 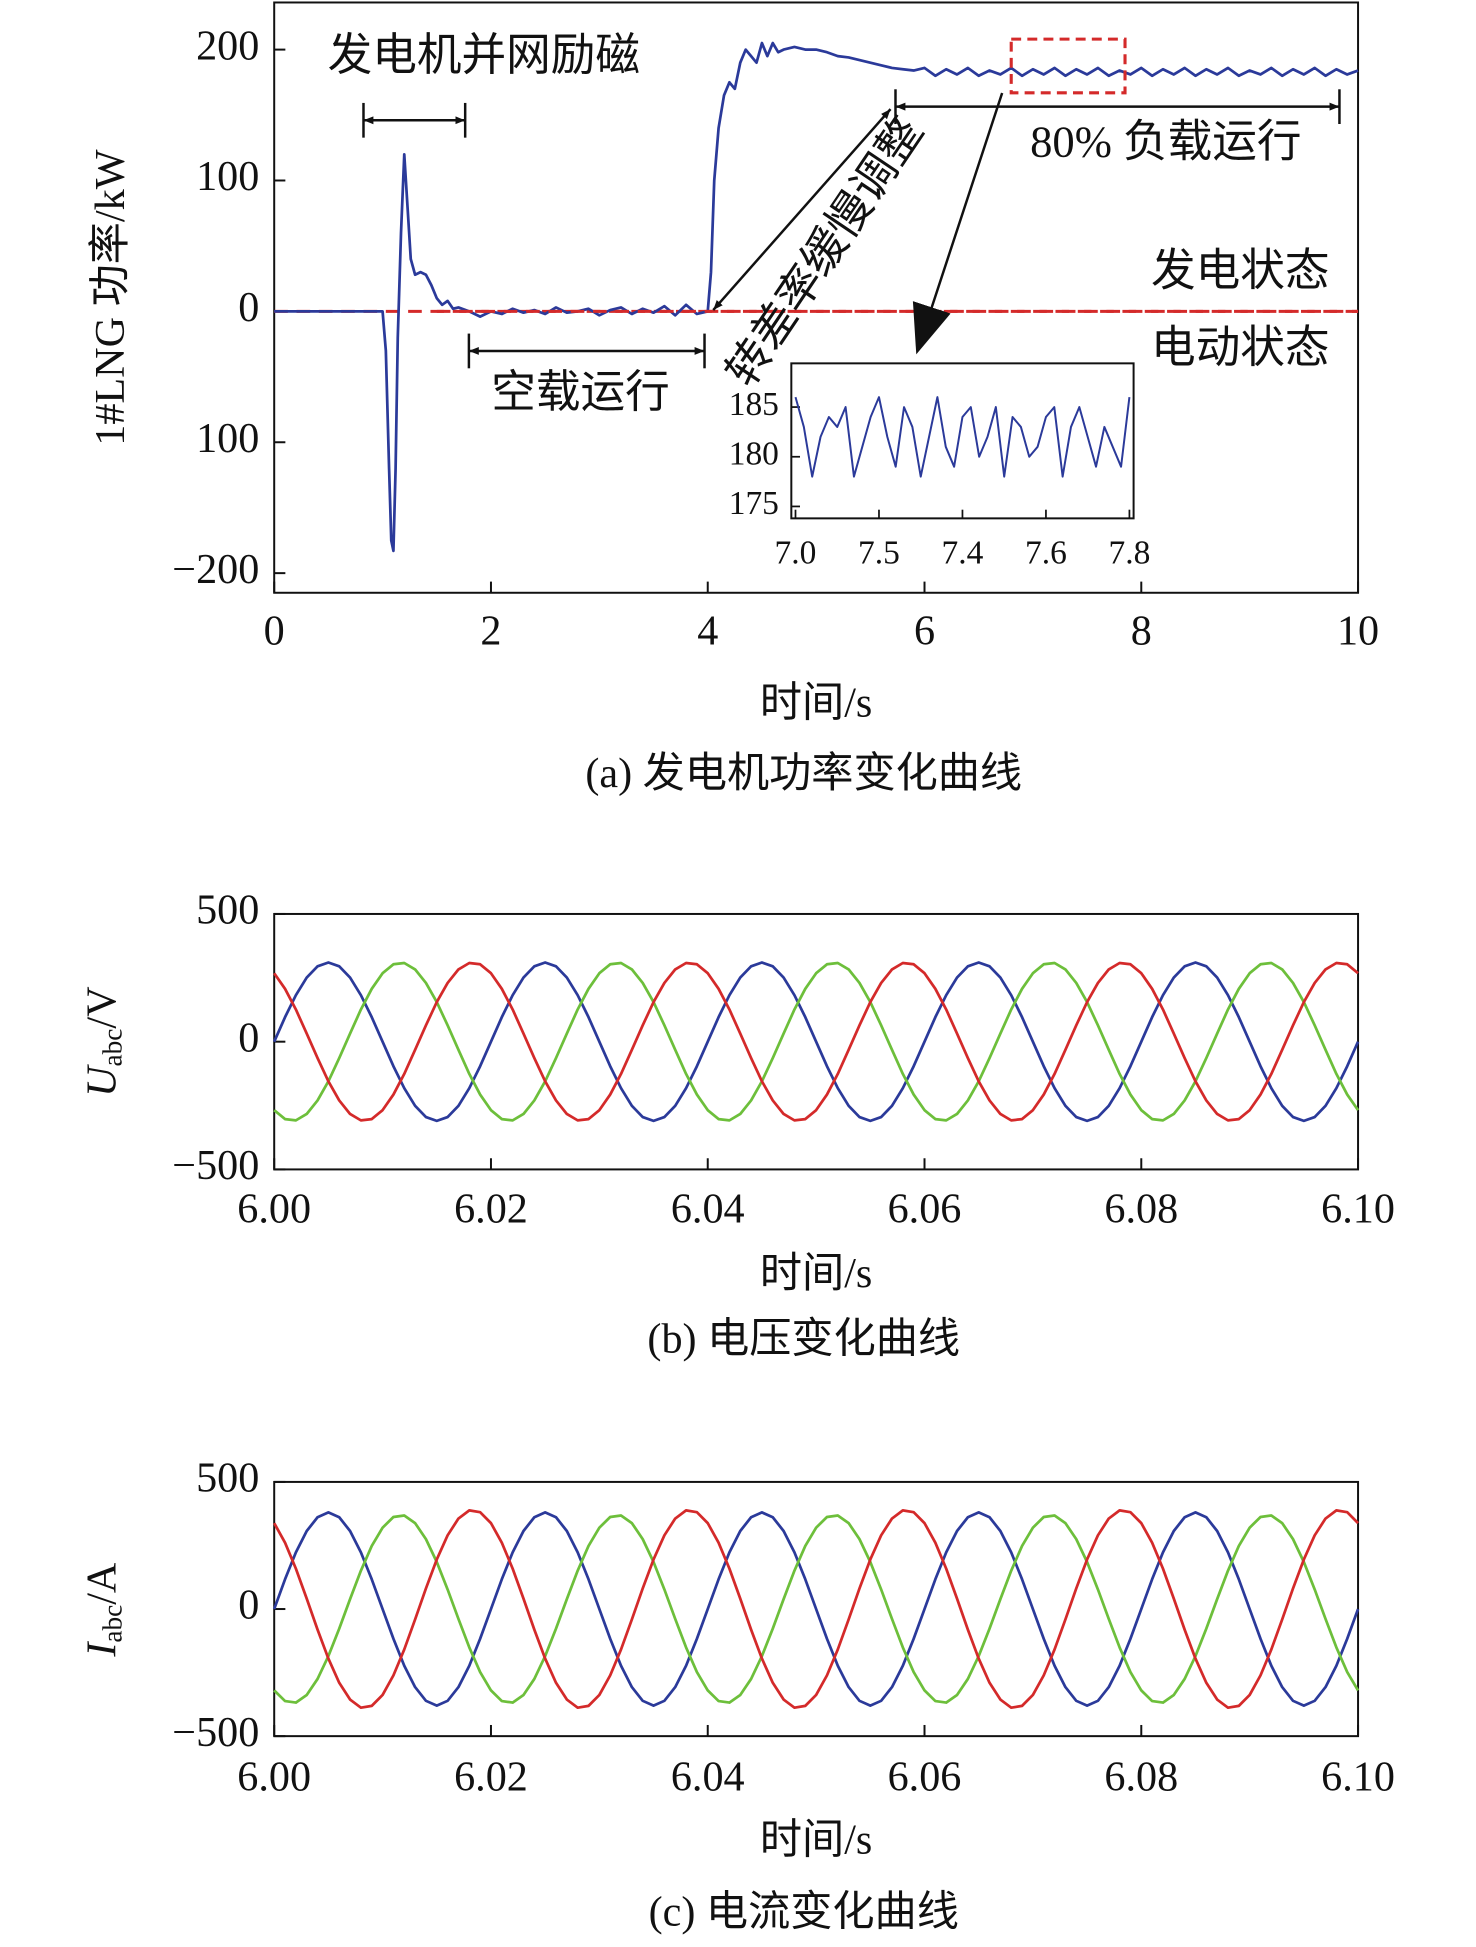 I want to click on y-axis-symbol: I, so click(x=101, y=1649).